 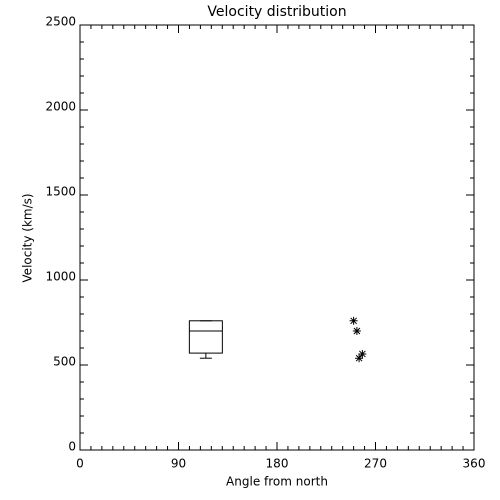 What do you see at coordinates (474, 464) in the screenshot?
I see `x-tick-label: 360` at bounding box center [474, 464].